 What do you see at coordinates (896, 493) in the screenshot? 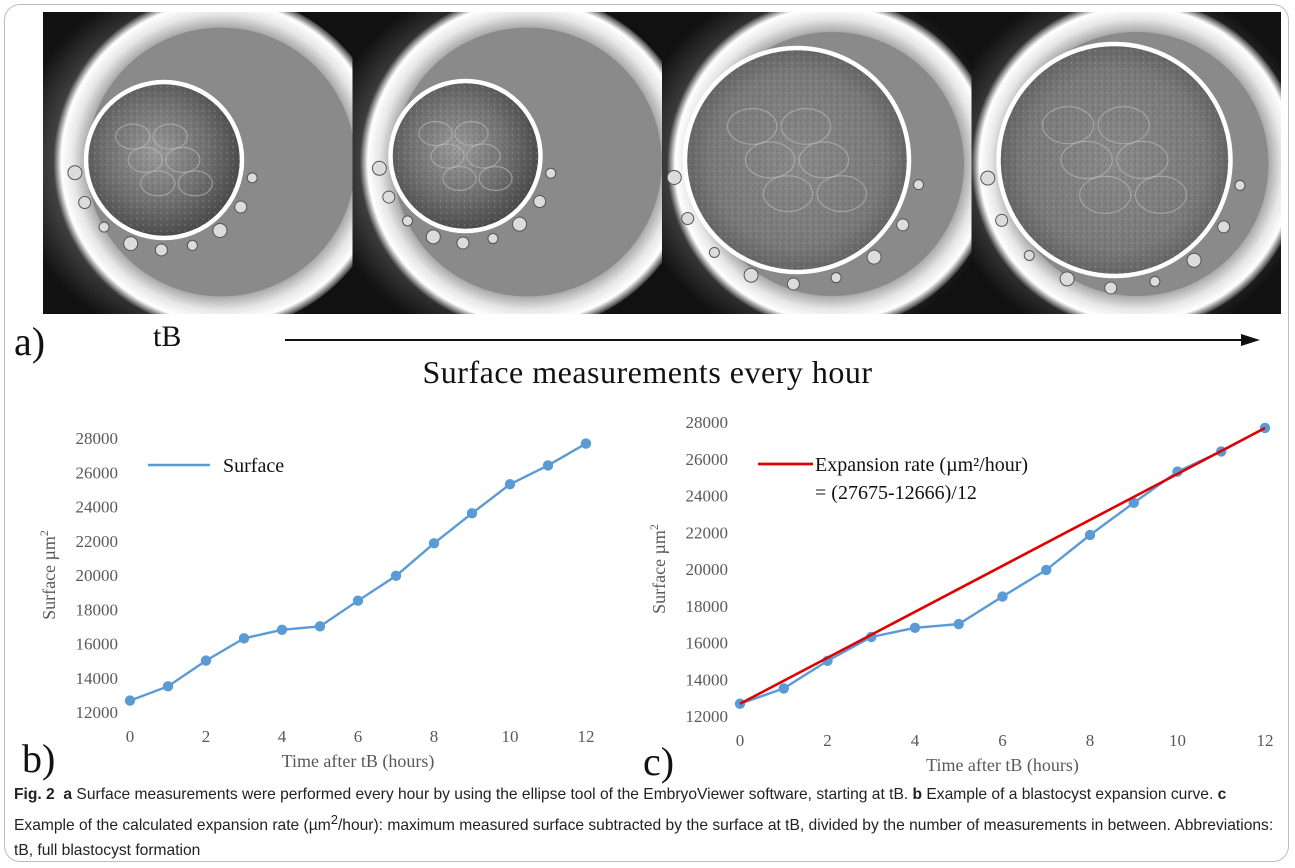
I see `legend-label-expansion-2: = (27675-12666)/12` at bounding box center [896, 493].